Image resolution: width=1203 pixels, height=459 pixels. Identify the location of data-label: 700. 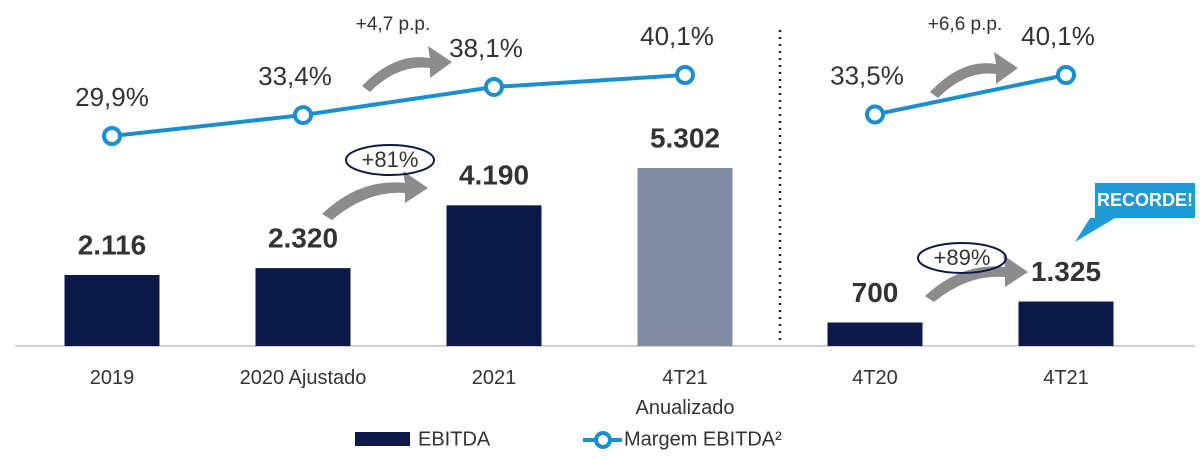
(875, 292).